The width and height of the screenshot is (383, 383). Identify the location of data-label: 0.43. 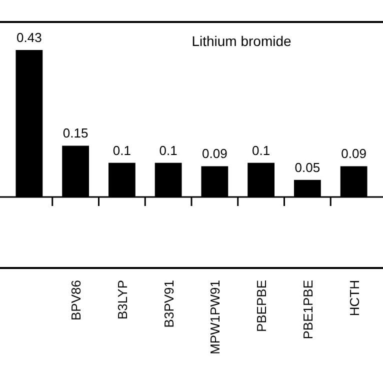
(29, 37).